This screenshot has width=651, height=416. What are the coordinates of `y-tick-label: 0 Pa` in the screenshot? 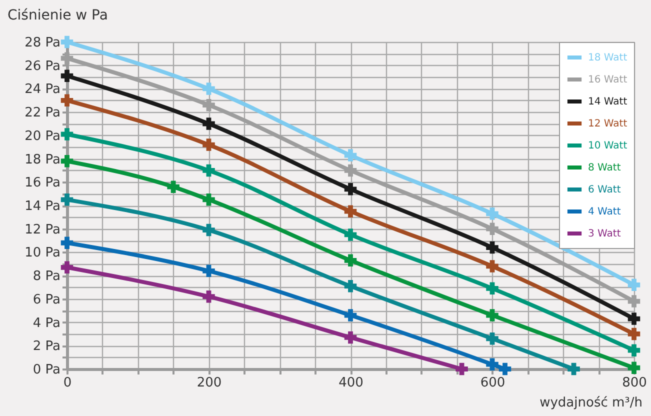 It's located at (46, 370).